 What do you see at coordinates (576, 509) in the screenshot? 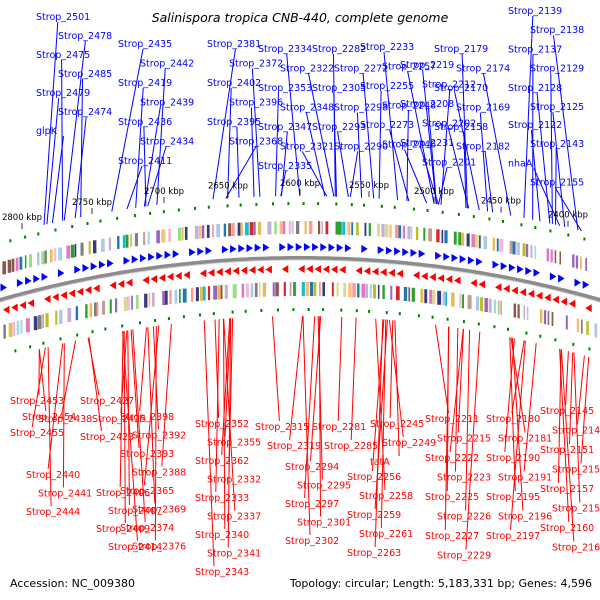
I see `reverse-gene-label: Strop_2159` at bounding box center [576, 509].